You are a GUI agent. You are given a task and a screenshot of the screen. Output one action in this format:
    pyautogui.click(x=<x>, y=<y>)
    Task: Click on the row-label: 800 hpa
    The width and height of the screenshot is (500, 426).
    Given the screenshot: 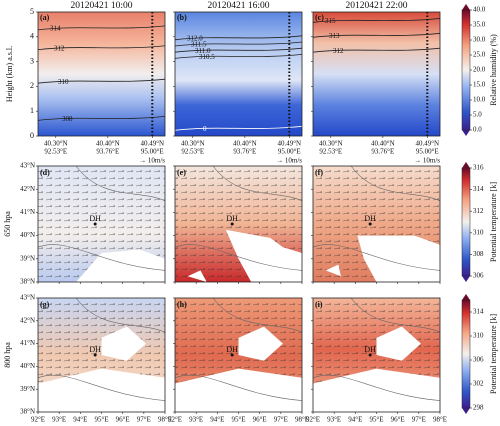 What is the action you would take?
    pyautogui.click(x=7, y=355)
    